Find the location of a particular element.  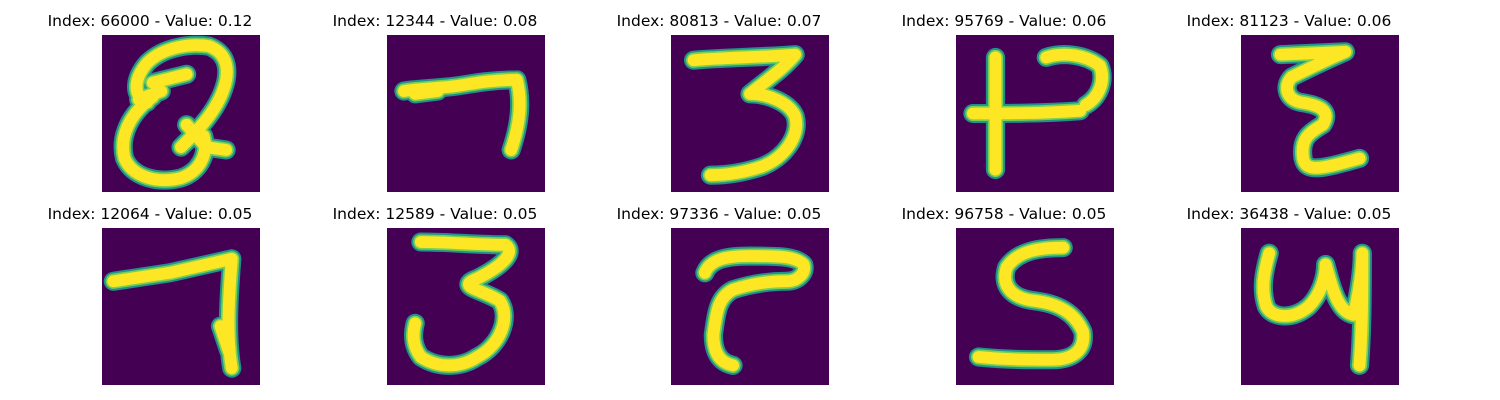

panel-title: Index: 12064 - Value: 0.05 is located at coordinates (150, 214).